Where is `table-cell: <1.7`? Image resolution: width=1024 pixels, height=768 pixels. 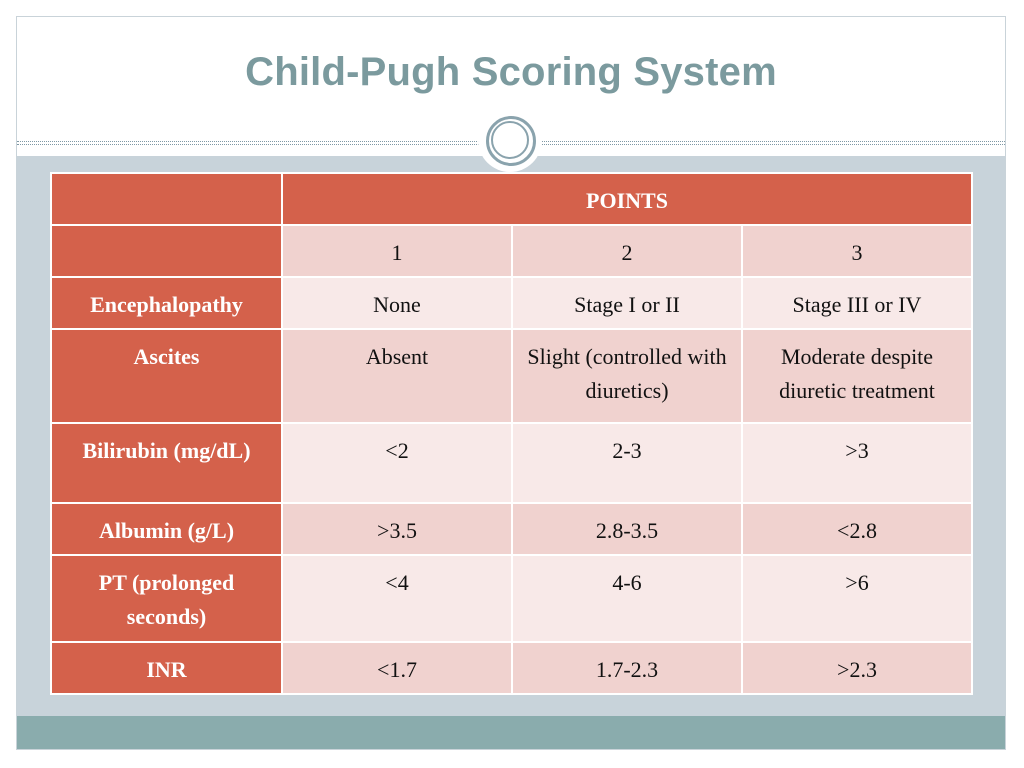 table-cell: <1.7 is located at coordinates (397, 667).